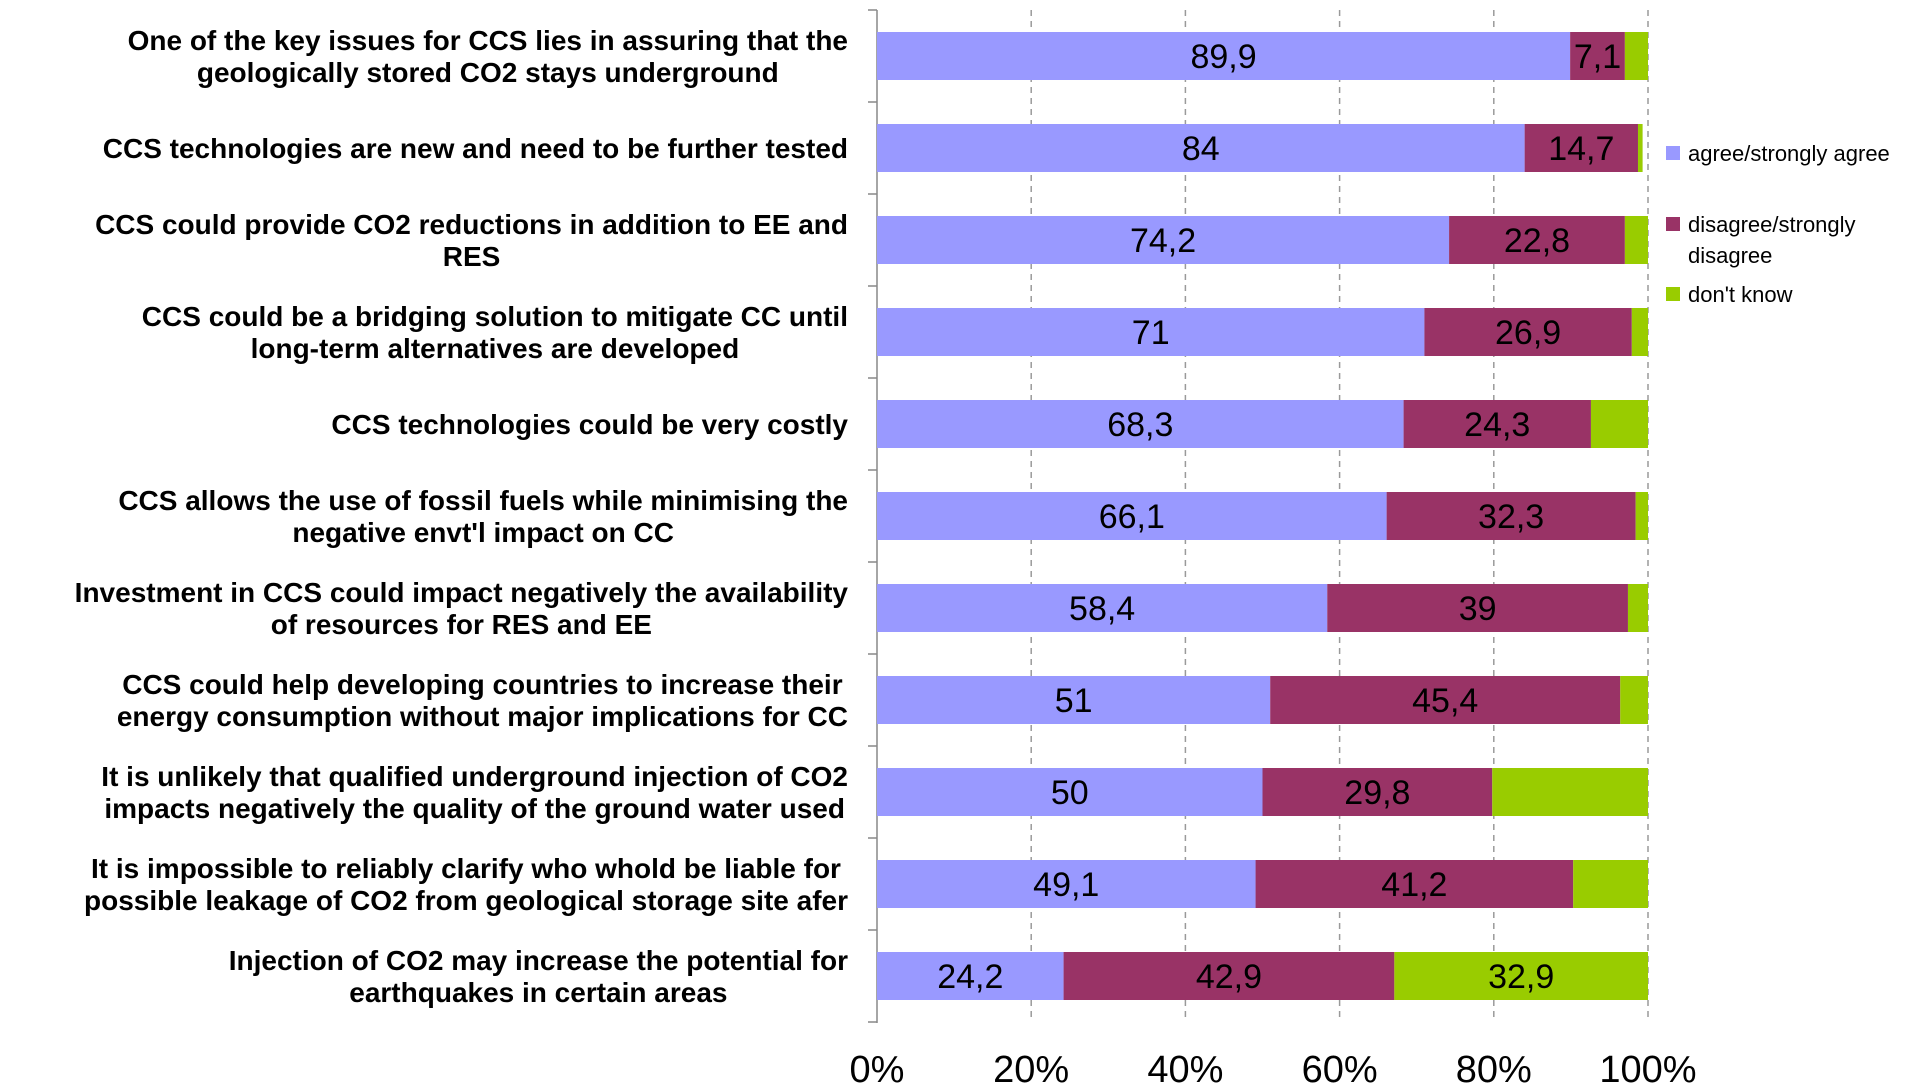  What do you see at coordinates (483, 532) in the screenshot?
I see `category-label-line: negative envt'l impact on CC` at bounding box center [483, 532].